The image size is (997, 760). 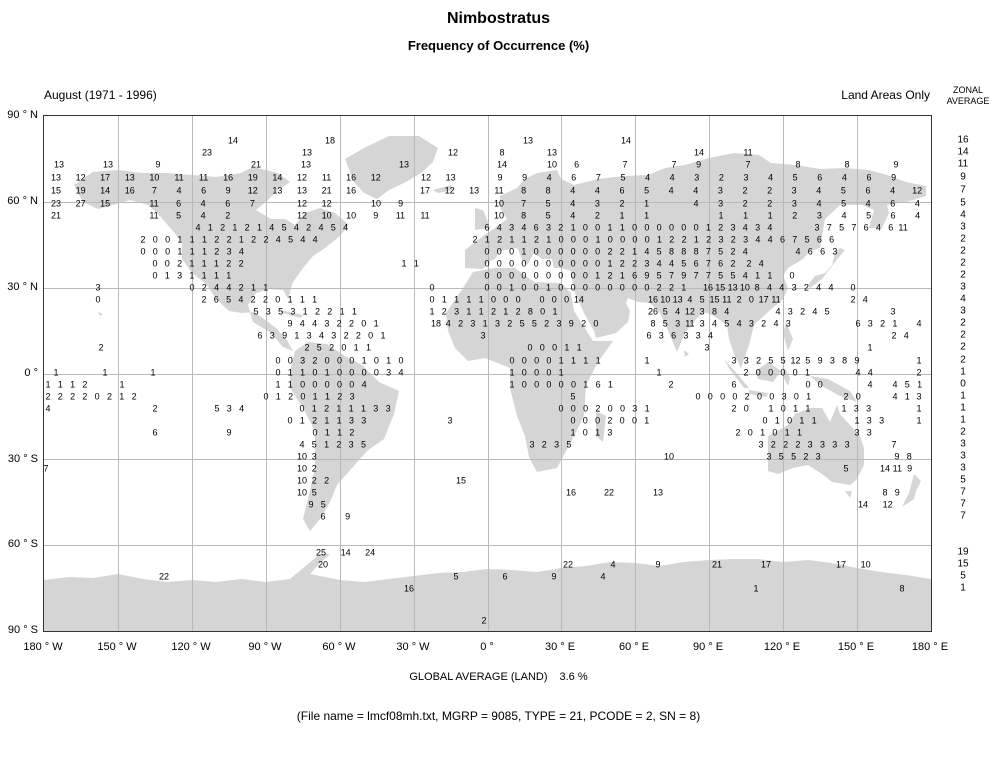 I want to click on map-value: 16, so click(x=129, y=190).